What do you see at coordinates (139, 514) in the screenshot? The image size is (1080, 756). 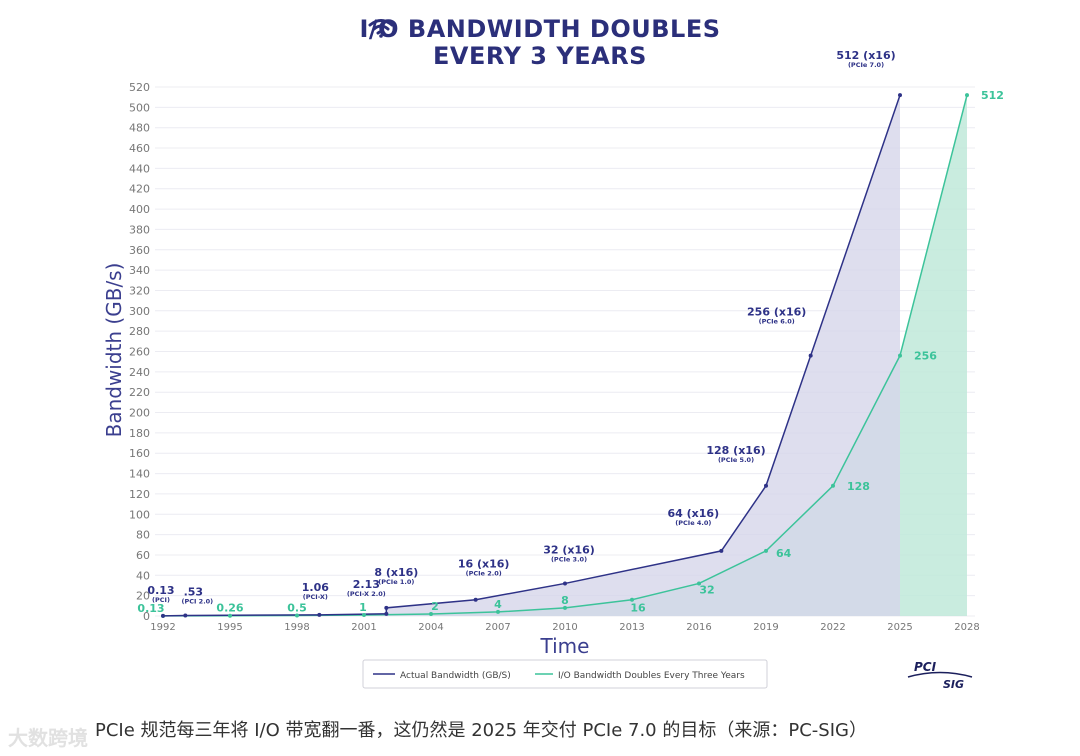 I see `y-tick-label: 100` at bounding box center [139, 514].